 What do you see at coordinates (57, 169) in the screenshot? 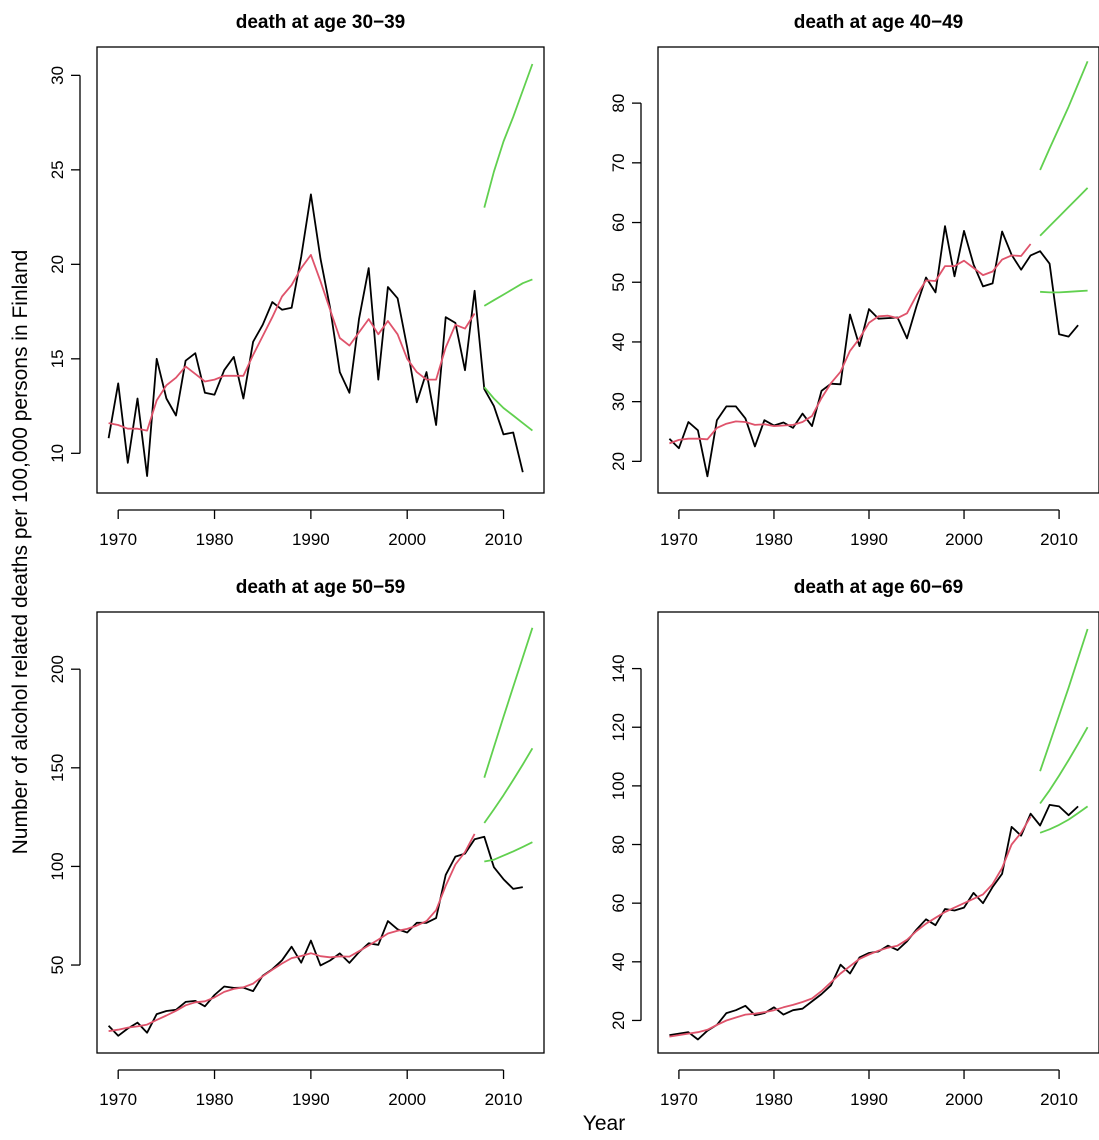
I see `y-tick-label: 25` at bounding box center [57, 169].